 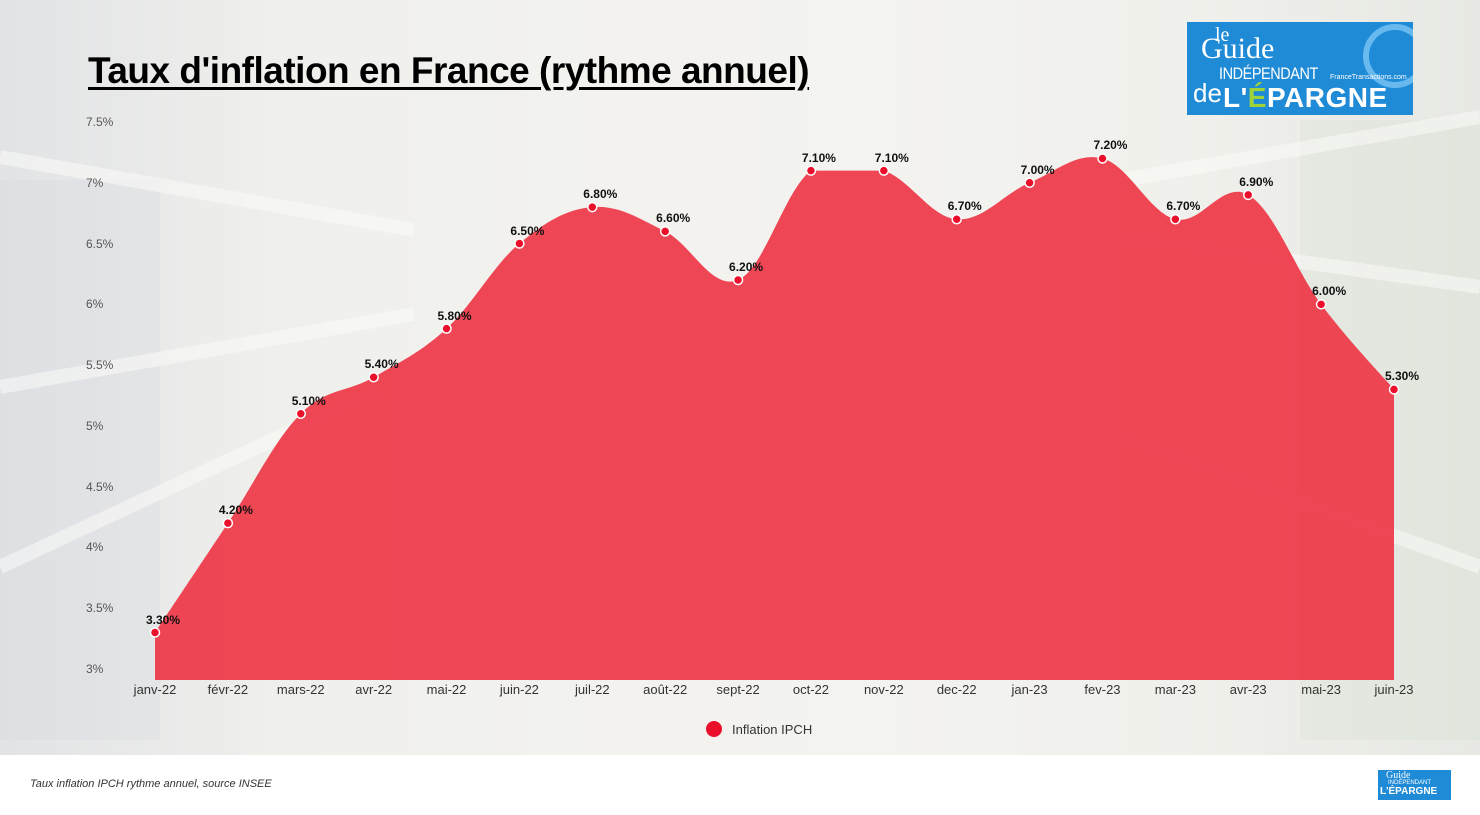 What do you see at coordinates (746, 267) in the screenshot?
I see `data-point-label: 6.20%` at bounding box center [746, 267].